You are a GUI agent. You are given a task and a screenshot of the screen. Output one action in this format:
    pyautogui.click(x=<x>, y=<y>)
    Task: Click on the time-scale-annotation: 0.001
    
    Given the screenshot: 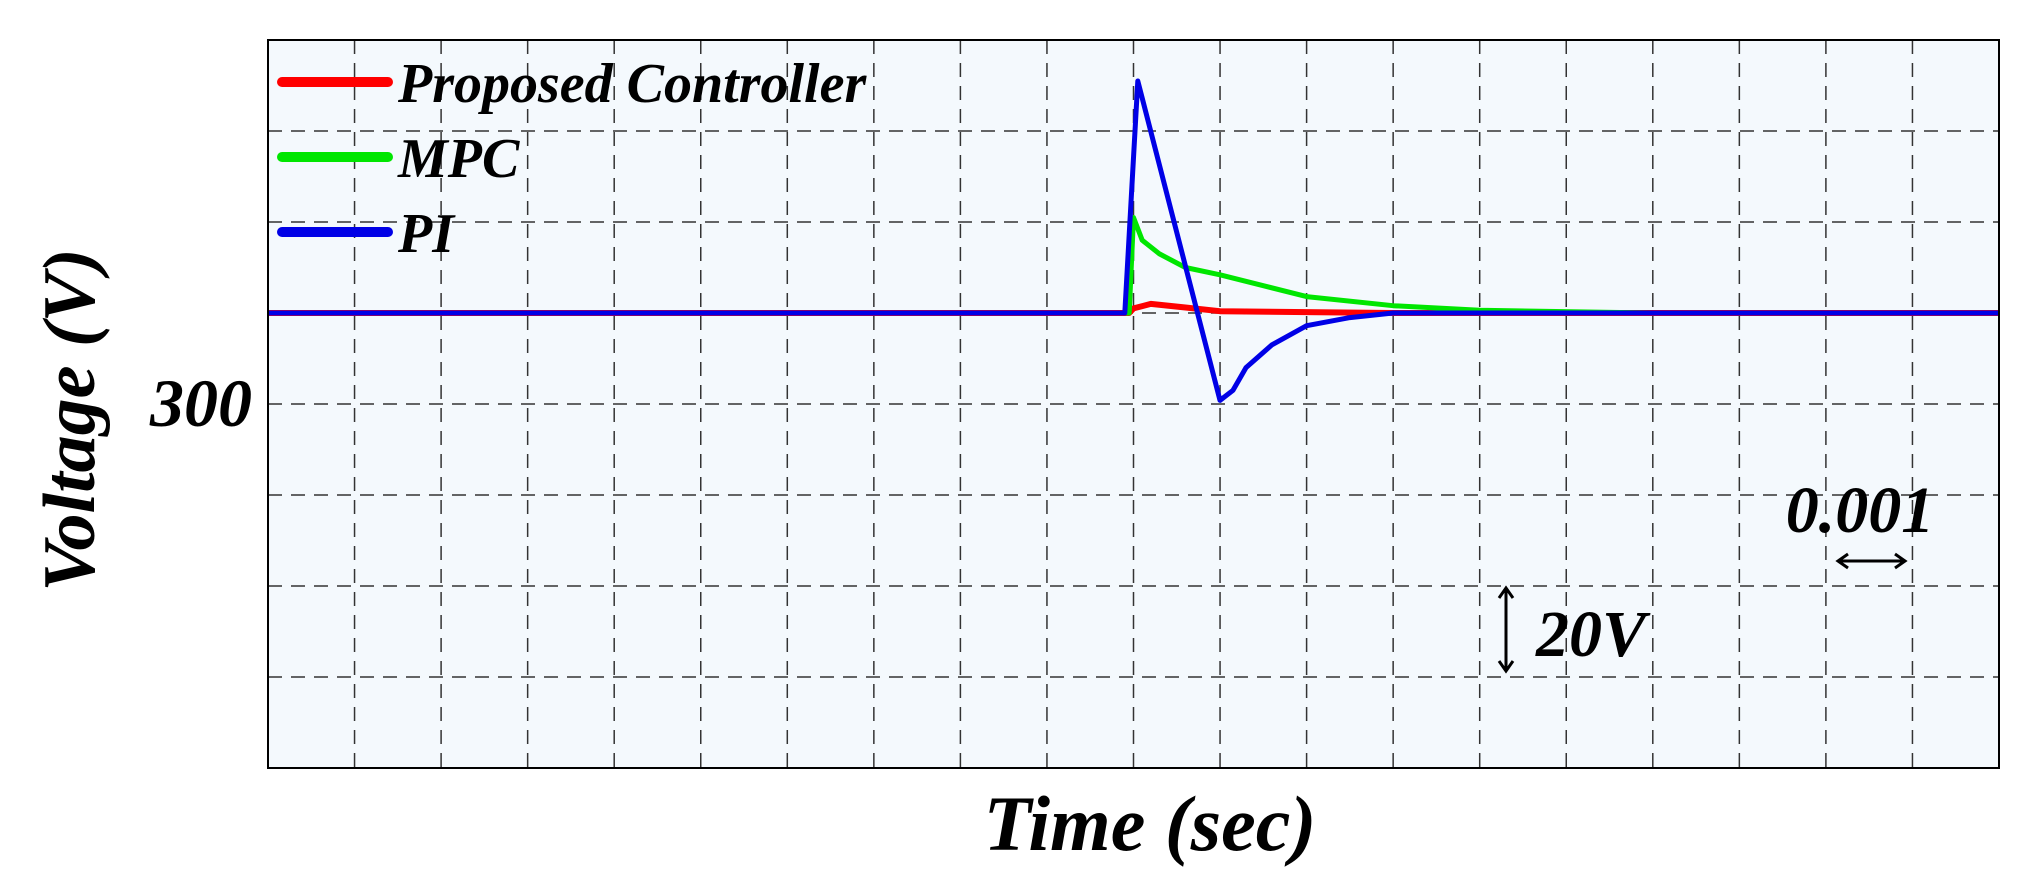 What is the action you would take?
    pyautogui.click(x=1860, y=522)
    